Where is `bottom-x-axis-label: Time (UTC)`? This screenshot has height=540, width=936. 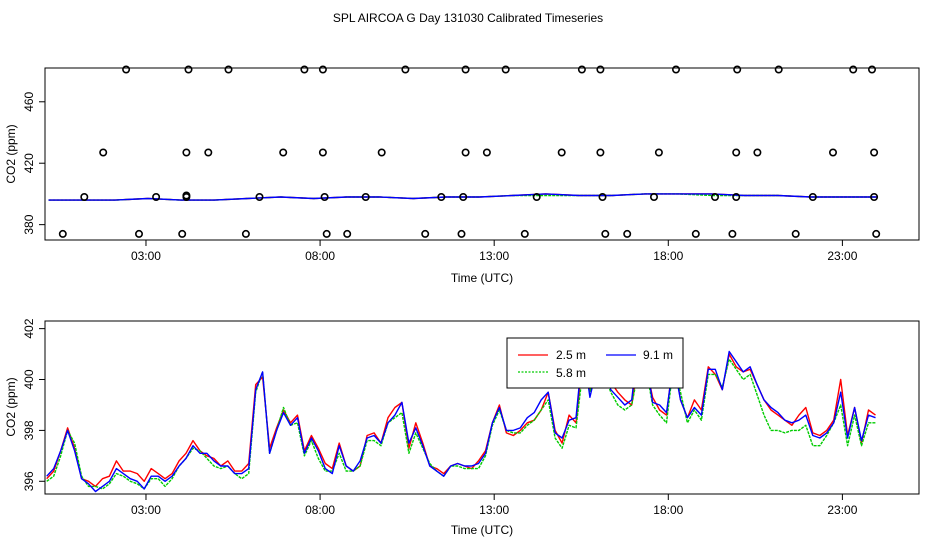
bottom-x-axis-label: Time (UTC) is located at coordinates (482, 530).